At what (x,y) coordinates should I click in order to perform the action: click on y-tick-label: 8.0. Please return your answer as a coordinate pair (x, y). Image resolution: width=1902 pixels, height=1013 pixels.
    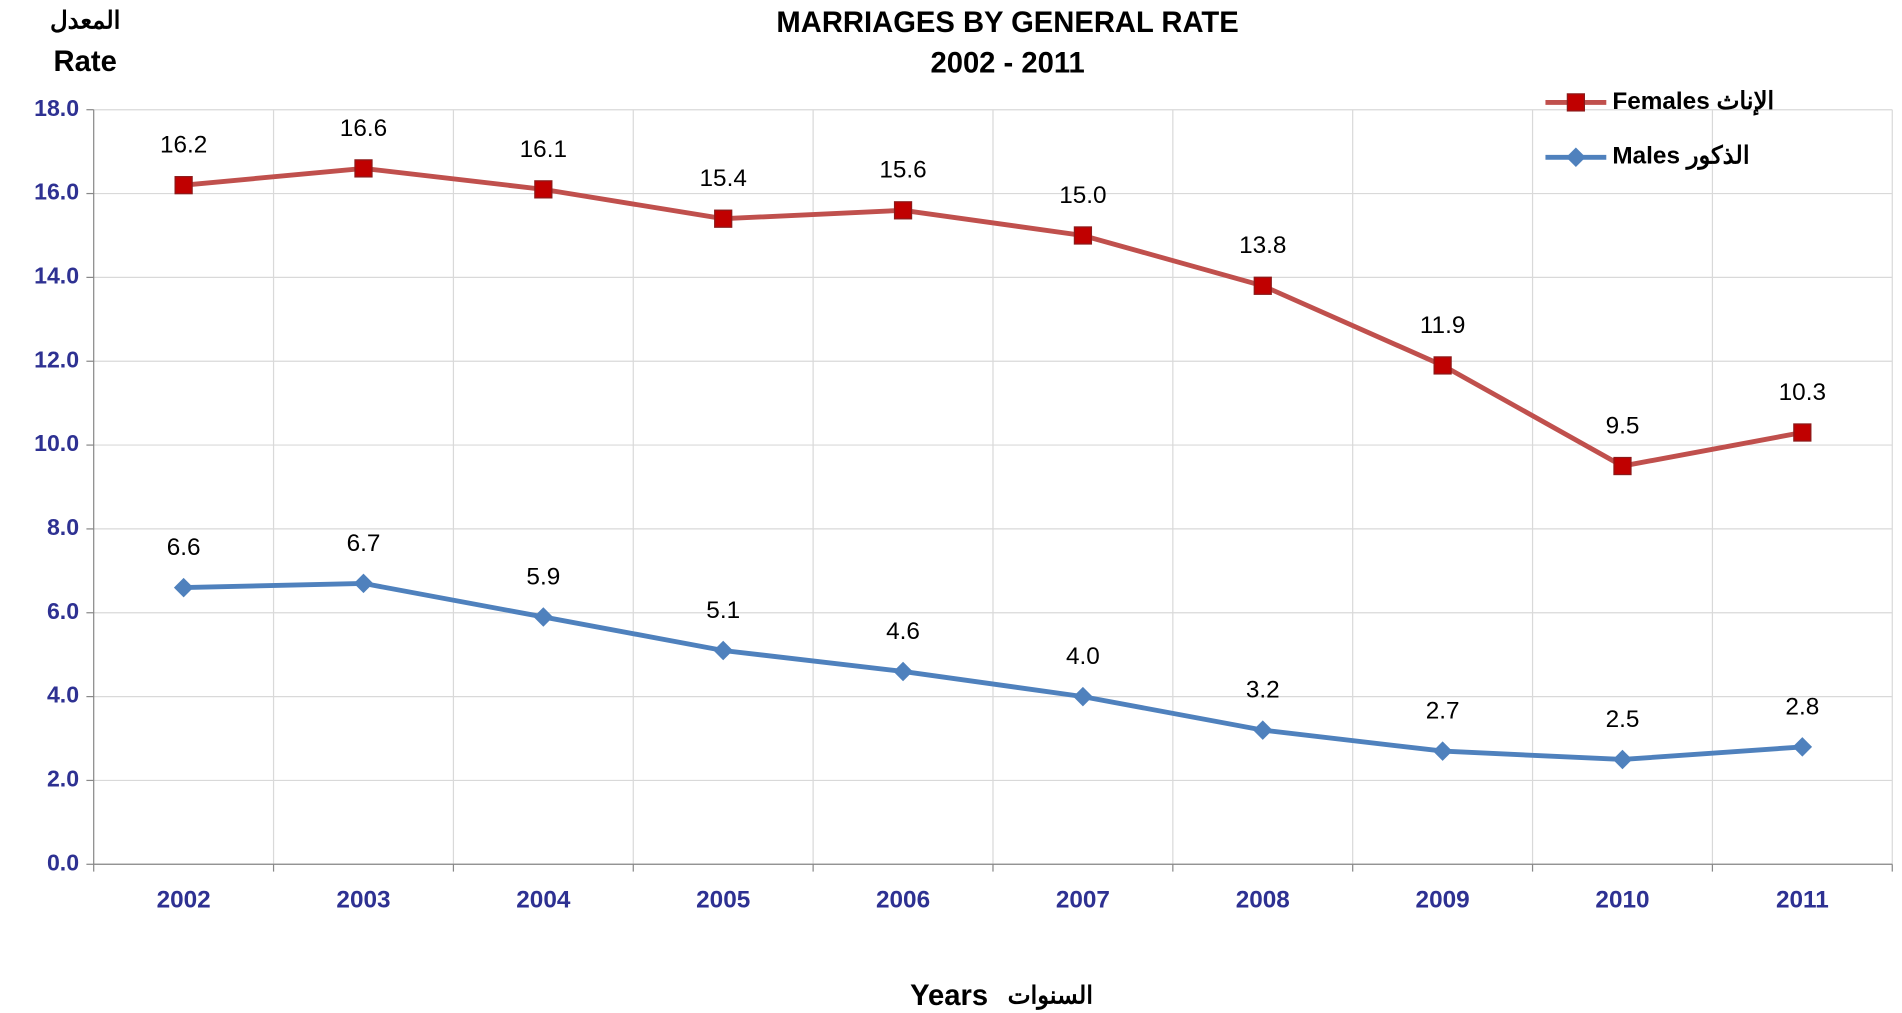
    Looking at the image, I should click on (63, 527).